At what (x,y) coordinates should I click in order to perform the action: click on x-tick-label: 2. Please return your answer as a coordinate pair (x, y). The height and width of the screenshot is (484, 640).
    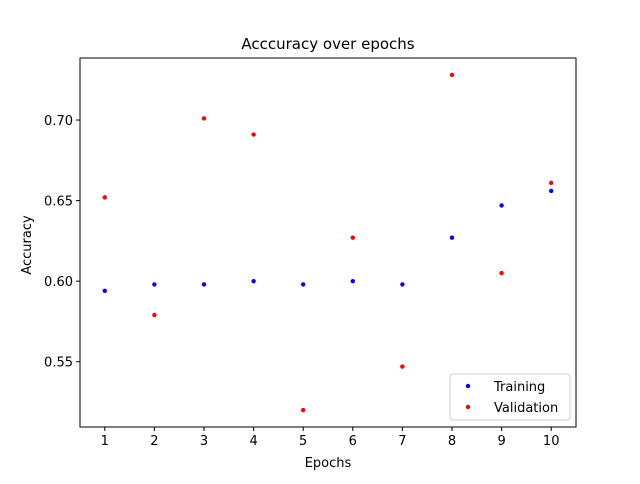
    Looking at the image, I should click on (154, 441).